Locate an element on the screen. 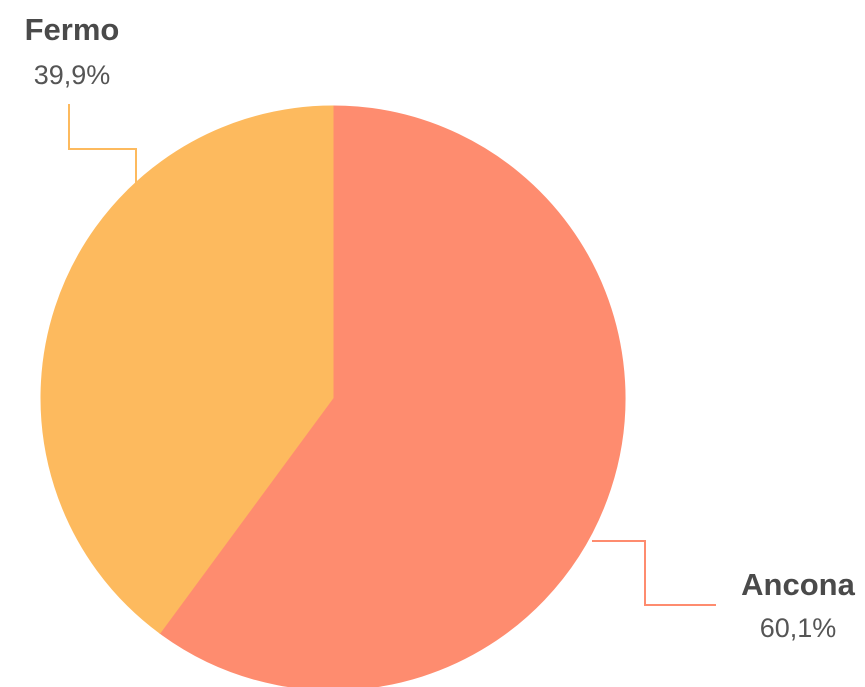  slice-value-ancona: 60,1% is located at coordinates (798, 628).